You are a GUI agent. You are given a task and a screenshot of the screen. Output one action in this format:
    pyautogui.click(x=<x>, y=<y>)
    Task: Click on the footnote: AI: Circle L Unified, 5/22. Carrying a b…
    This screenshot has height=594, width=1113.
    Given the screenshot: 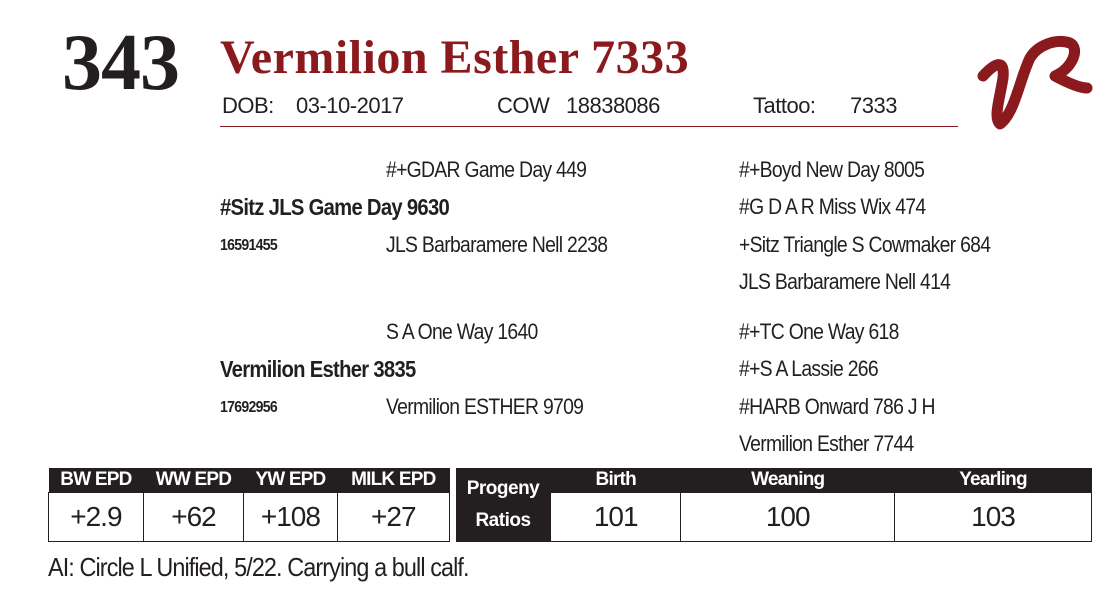 What is the action you would take?
    pyautogui.click(x=259, y=567)
    